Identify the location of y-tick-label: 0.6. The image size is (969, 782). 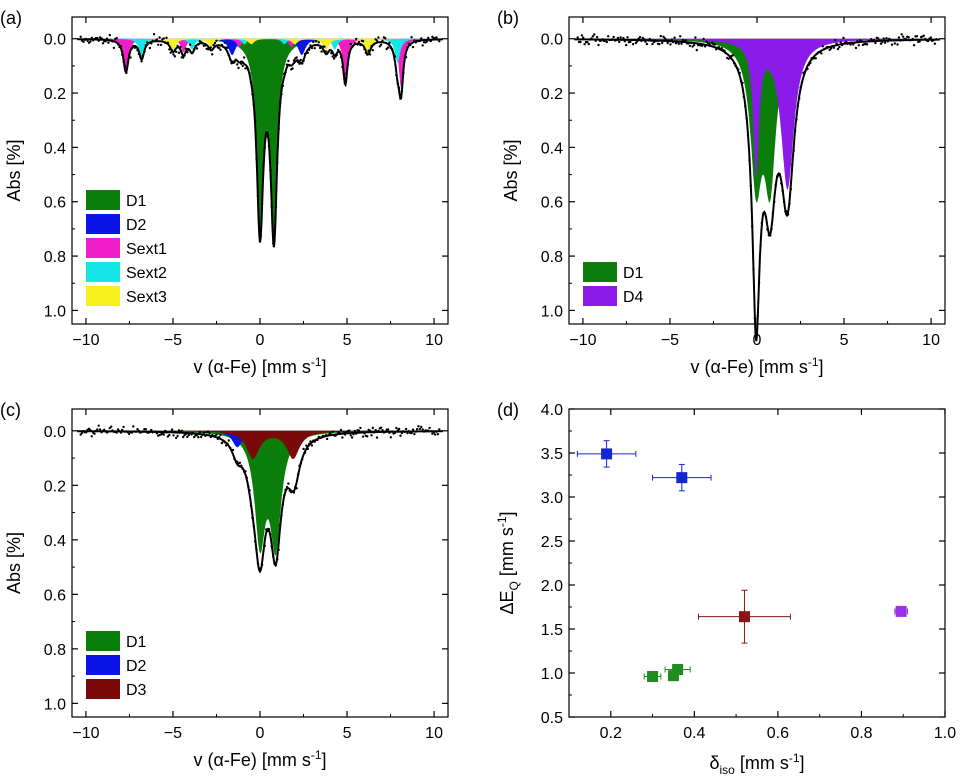
(55, 595).